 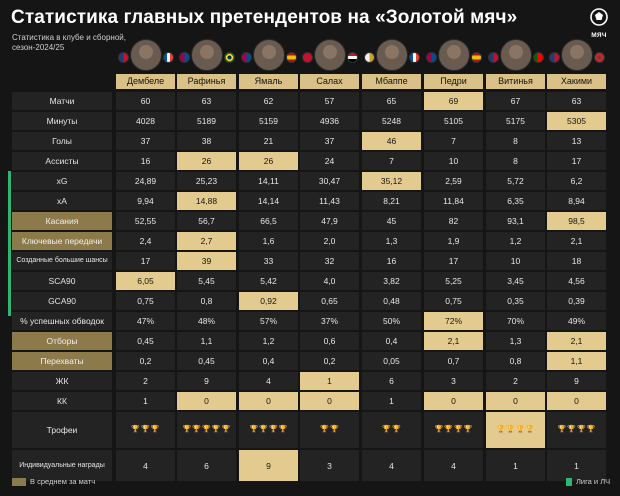 What do you see at coordinates (268, 361) in the screenshot?
I see `stat-cell: 0,4` at bounding box center [268, 361].